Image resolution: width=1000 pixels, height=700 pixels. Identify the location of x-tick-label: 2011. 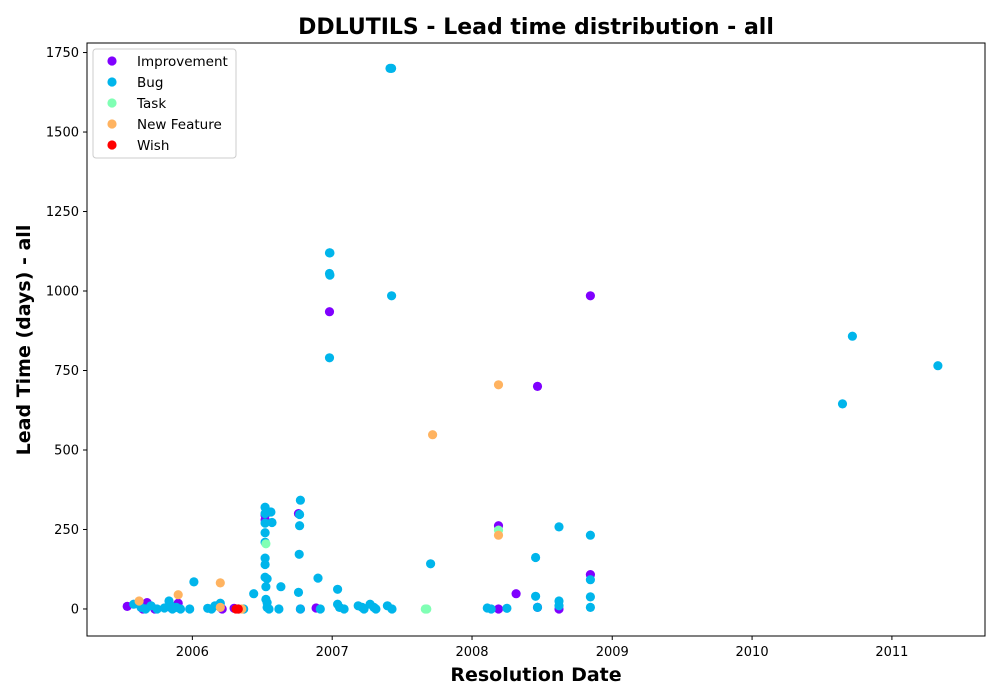
(891, 652).